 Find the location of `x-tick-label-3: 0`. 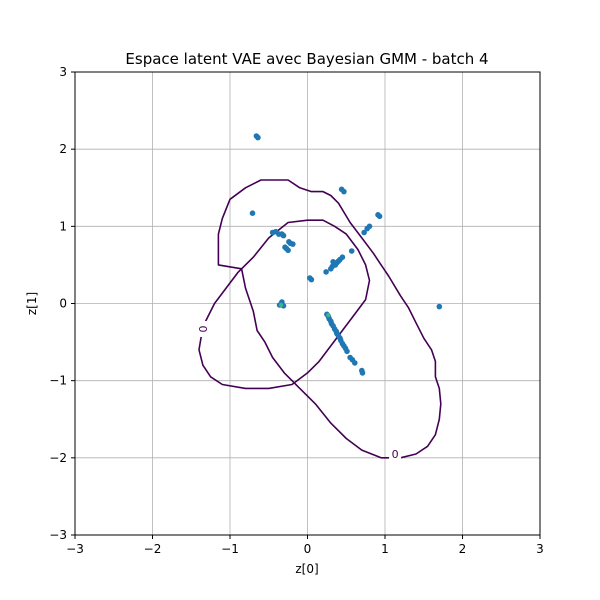

x-tick-label-3: 0 is located at coordinates (308, 549).